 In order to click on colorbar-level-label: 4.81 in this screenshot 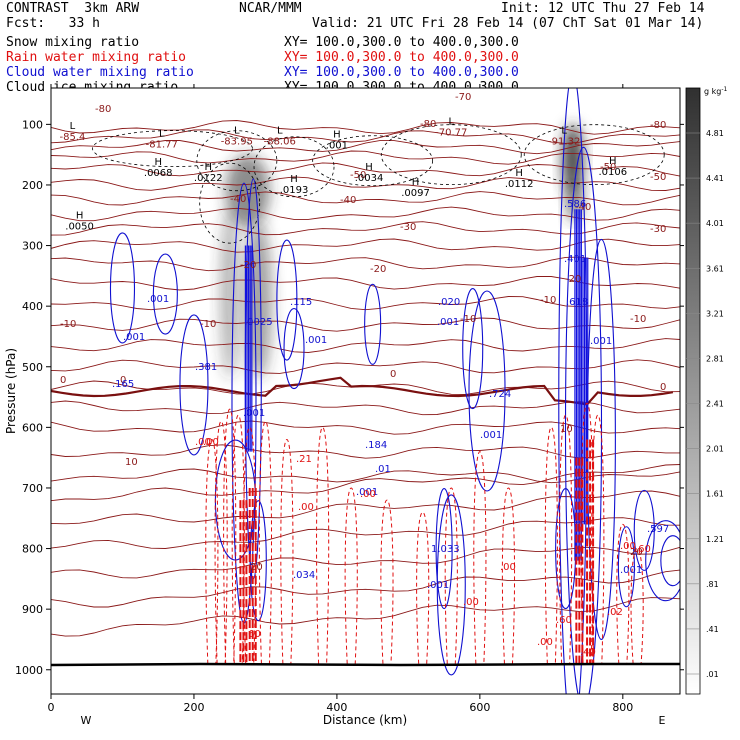, I will do `click(715, 133)`.